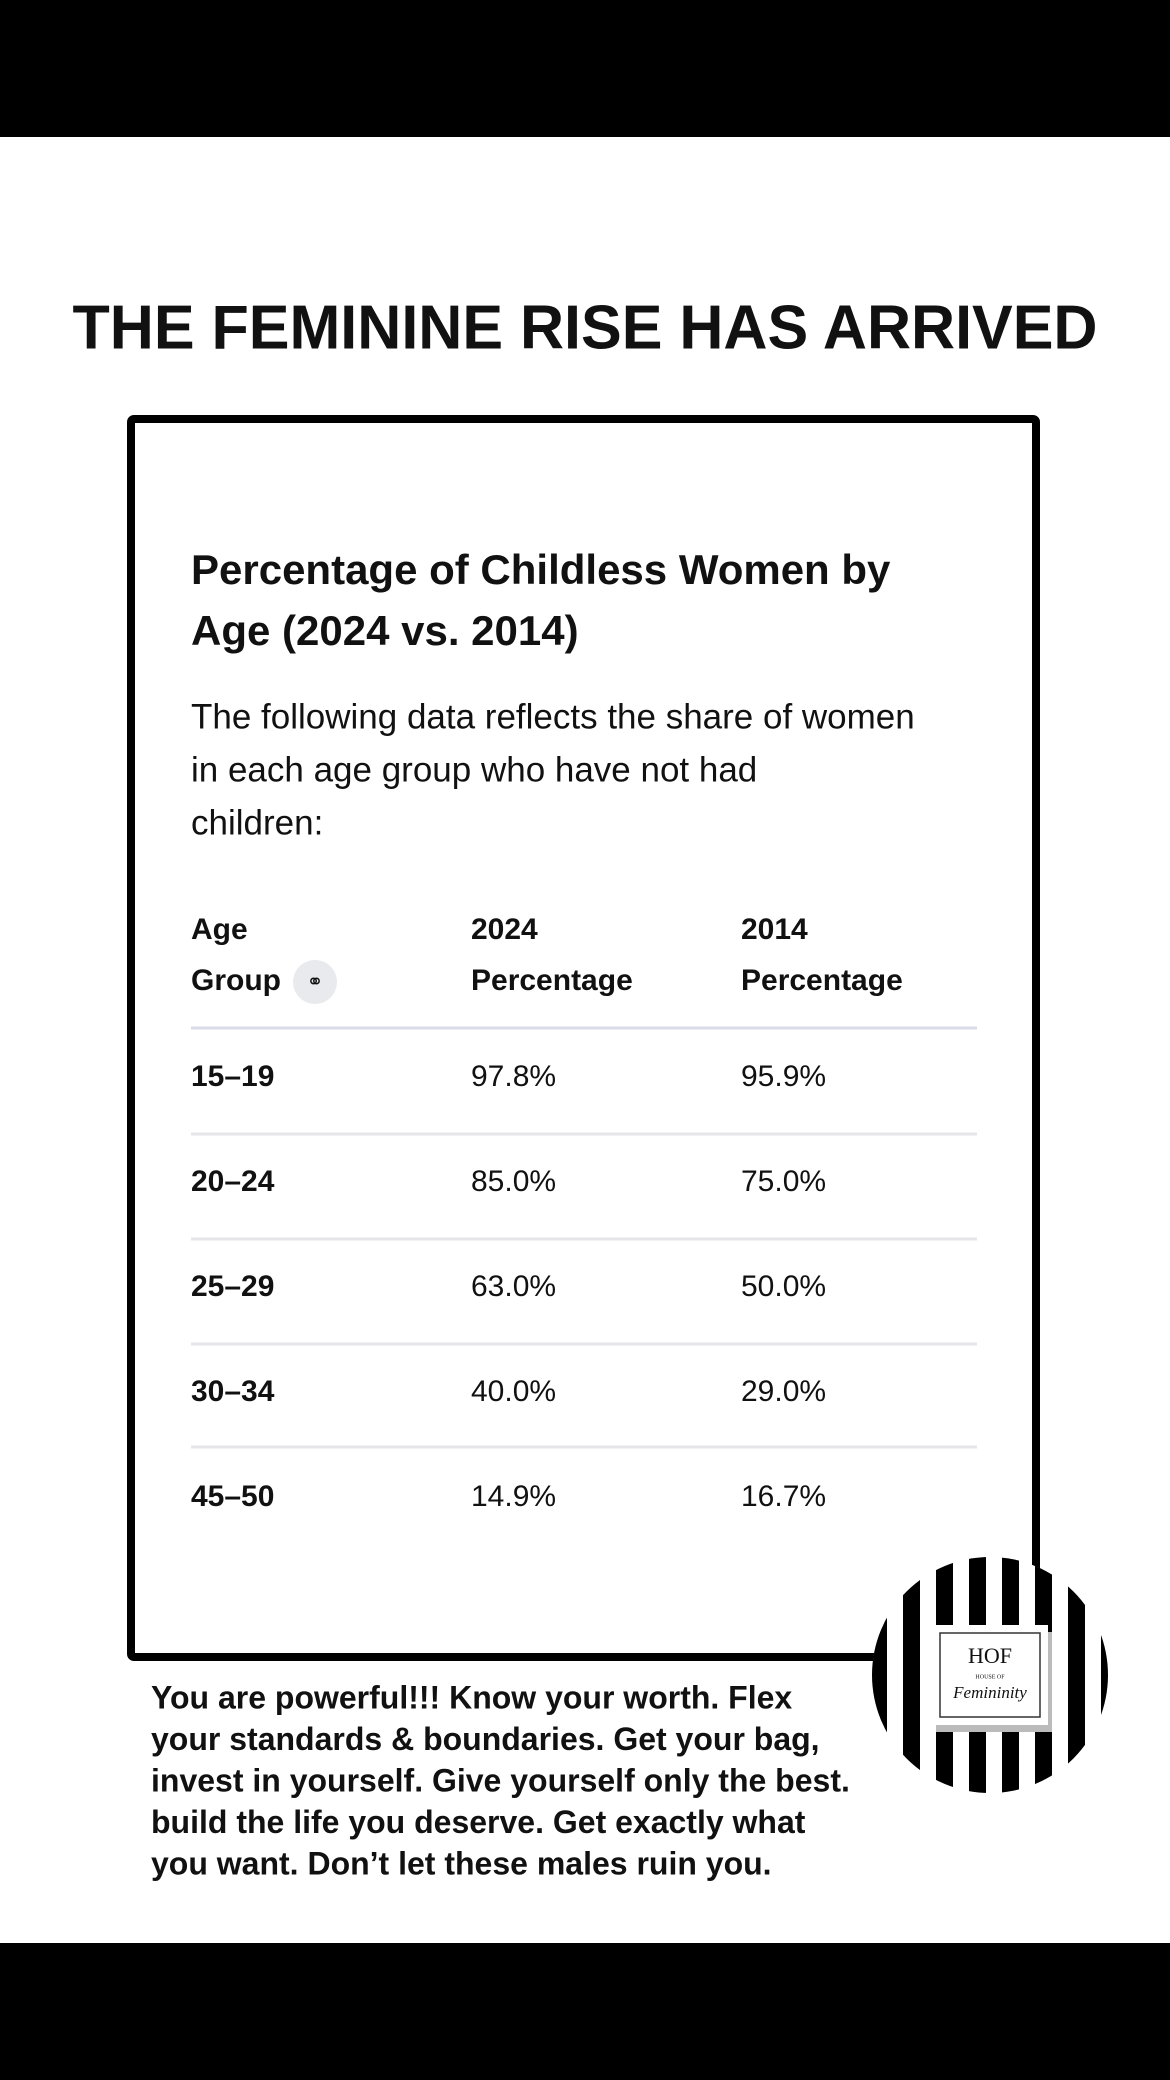  I want to click on logo-plate, so click(990, 1675).